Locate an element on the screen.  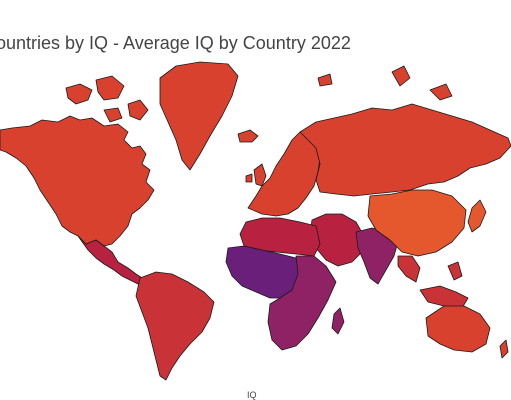
region-south-america is located at coordinates (175, 326).